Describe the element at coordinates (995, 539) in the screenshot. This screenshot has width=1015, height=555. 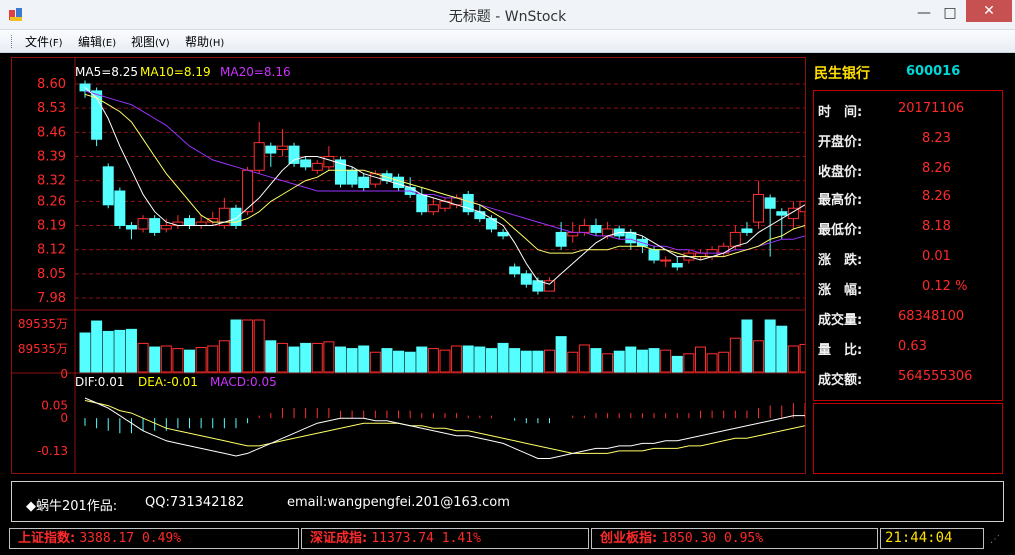
I see `resize-grip-icon: ⋰` at that location.